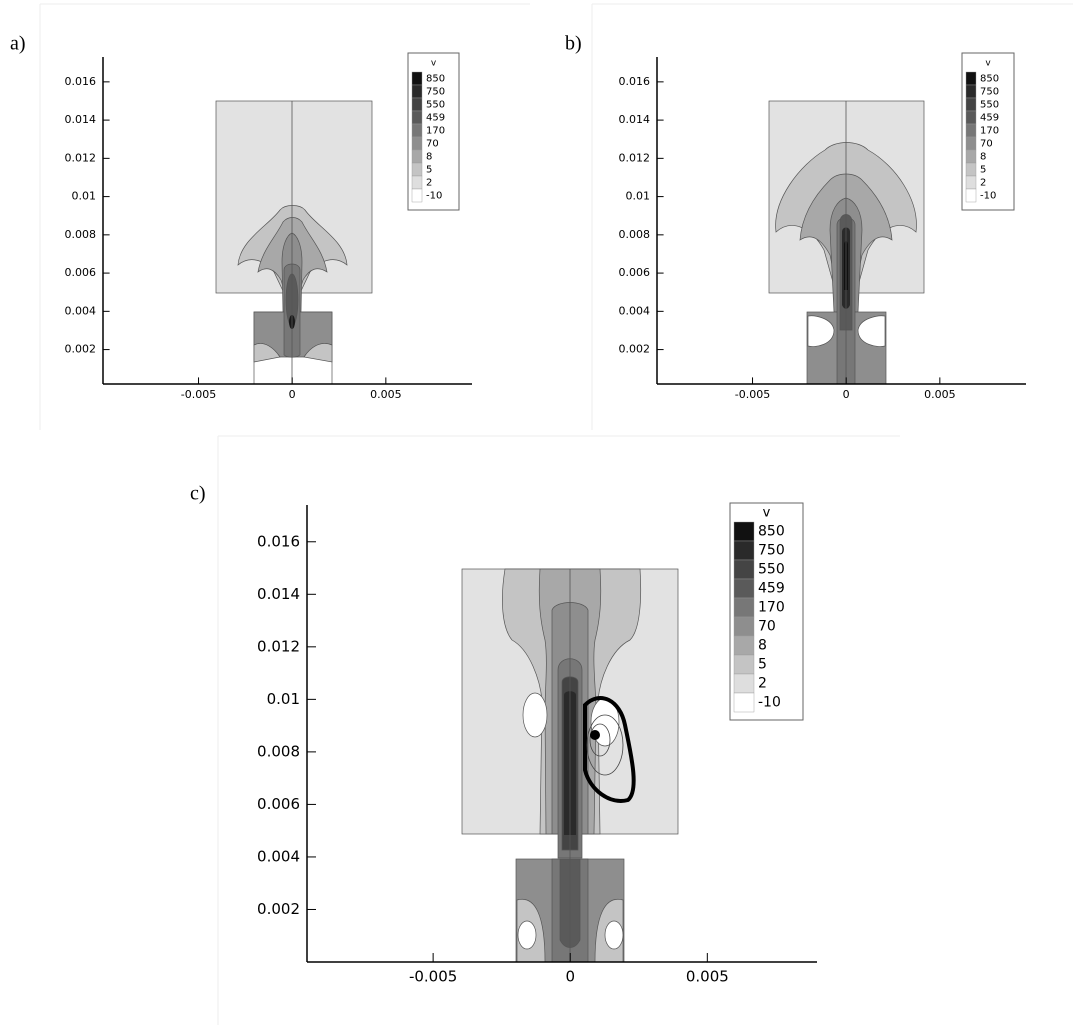  Describe the element at coordinates (573, 44) in the screenshot. I see `panel-label: b)` at that location.